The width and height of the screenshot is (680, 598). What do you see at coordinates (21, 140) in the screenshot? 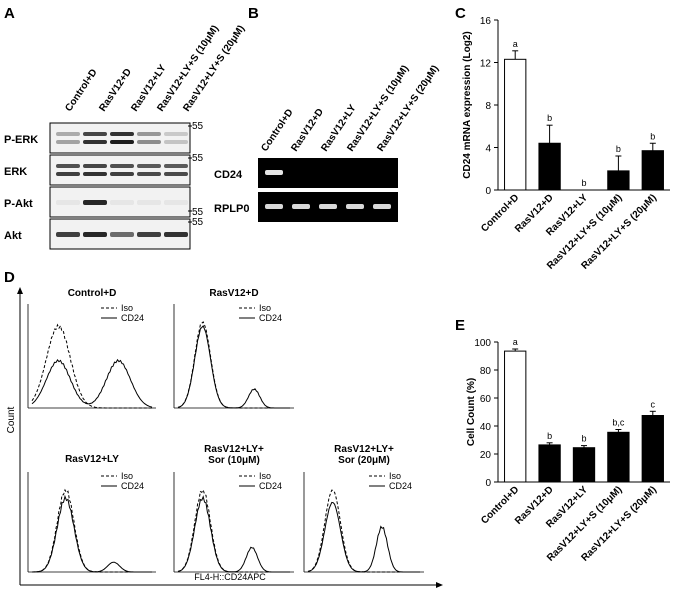
I see `blot-row-label: P-ERK` at bounding box center [21, 140].